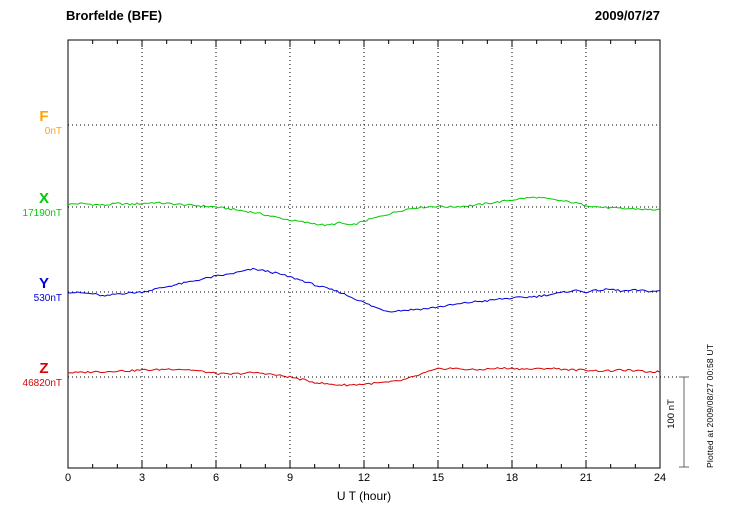 The image size is (730, 520). Describe the element at coordinates (290, 478) in the screenshot. I see `x-tick-label-9: 9` at that location.